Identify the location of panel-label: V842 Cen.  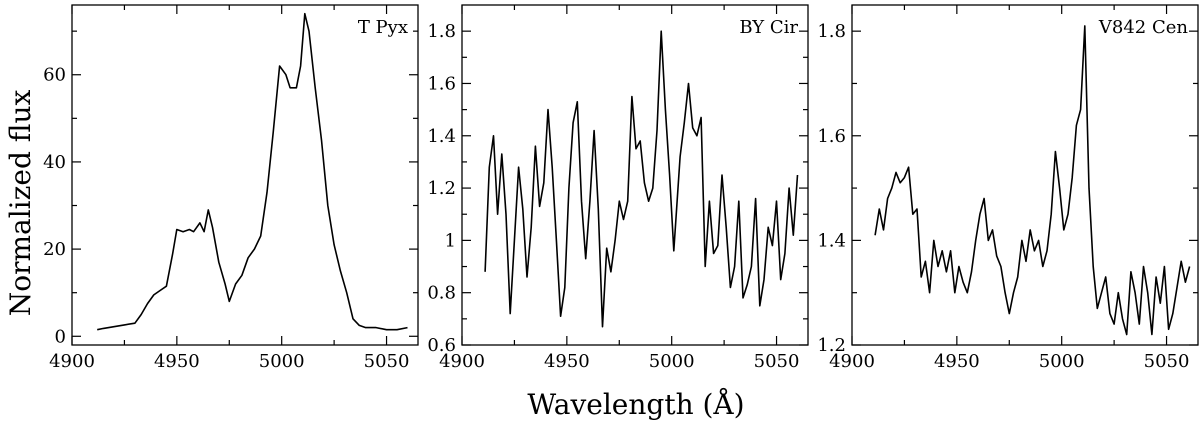
(1143, 27).